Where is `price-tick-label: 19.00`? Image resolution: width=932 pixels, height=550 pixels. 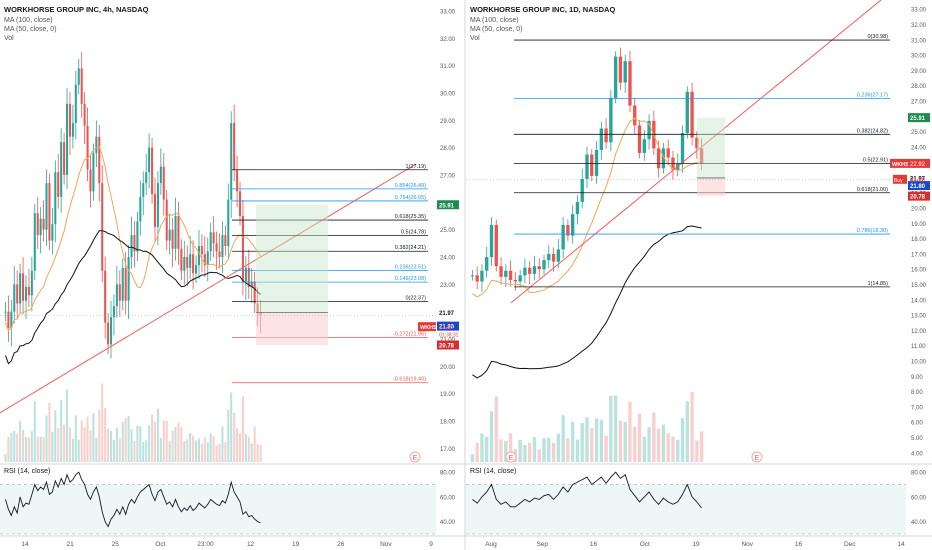
price-tick-label: 19.00 is located at coordinates (919, 225).